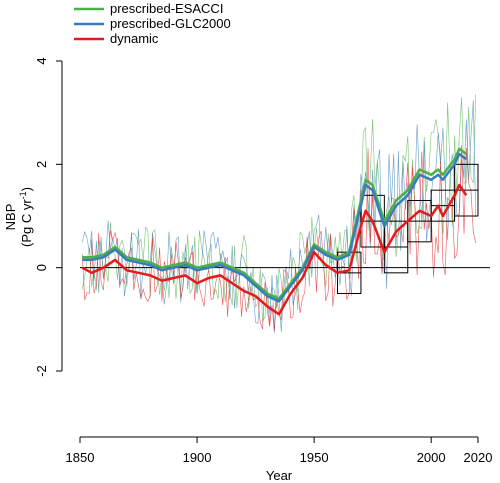 The image size is (500, 483). What do you see at coordinates (10, 217) in the screenshot?
I see `y-axis-title-line1: NBP` at bounding box center [10, 217].